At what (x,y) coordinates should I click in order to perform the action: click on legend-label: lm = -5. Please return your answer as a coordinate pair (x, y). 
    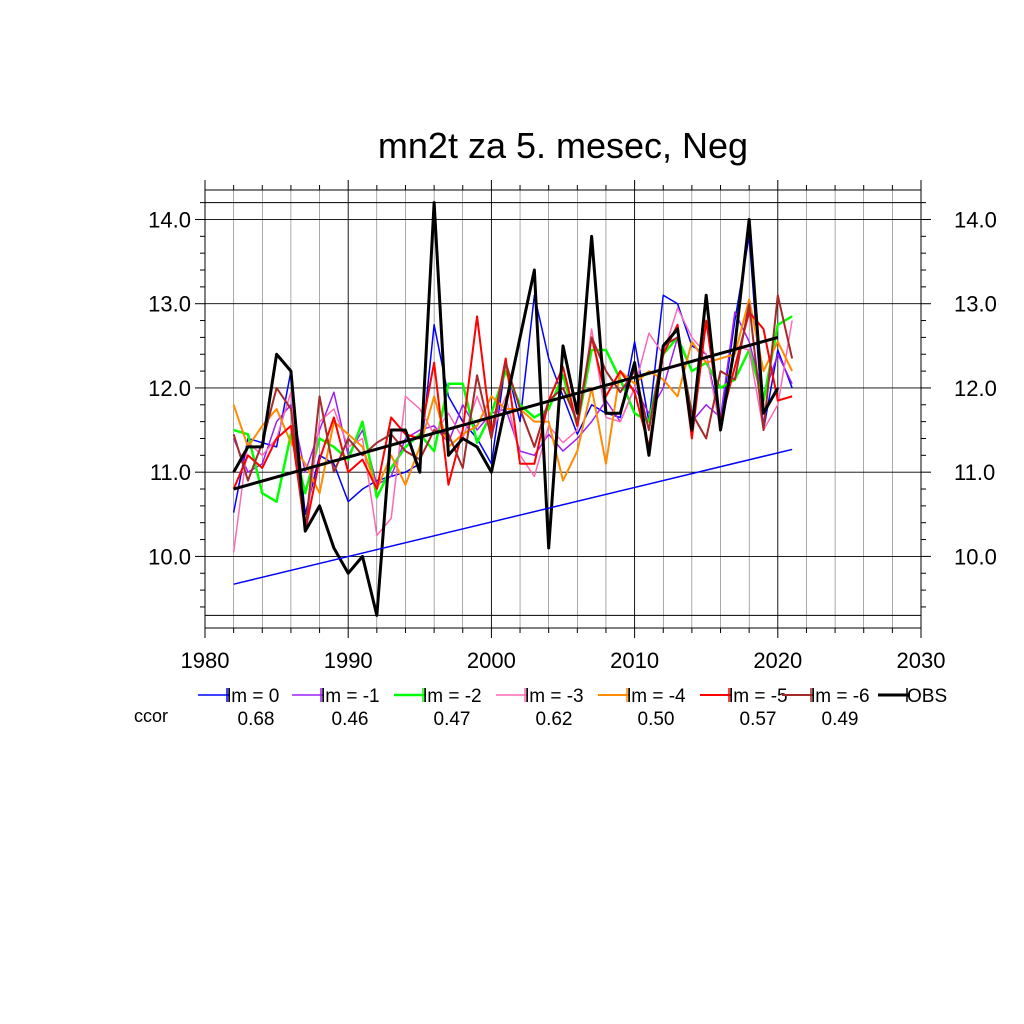
    Looking at the image, I should click on (758, 696).